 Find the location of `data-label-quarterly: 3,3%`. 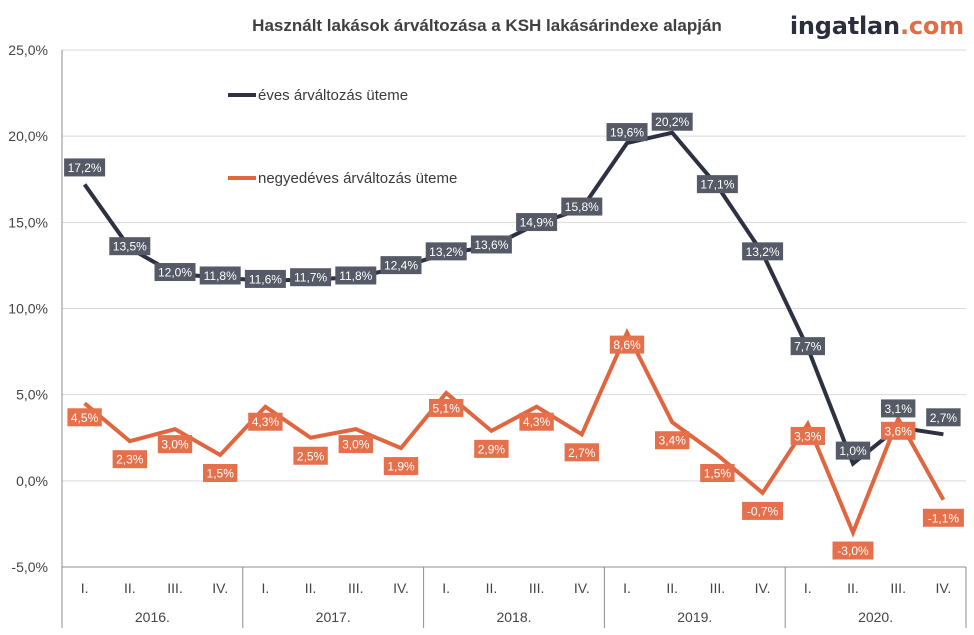

data-label-quarterly: 3,3% is located at coordinates (808, 436).